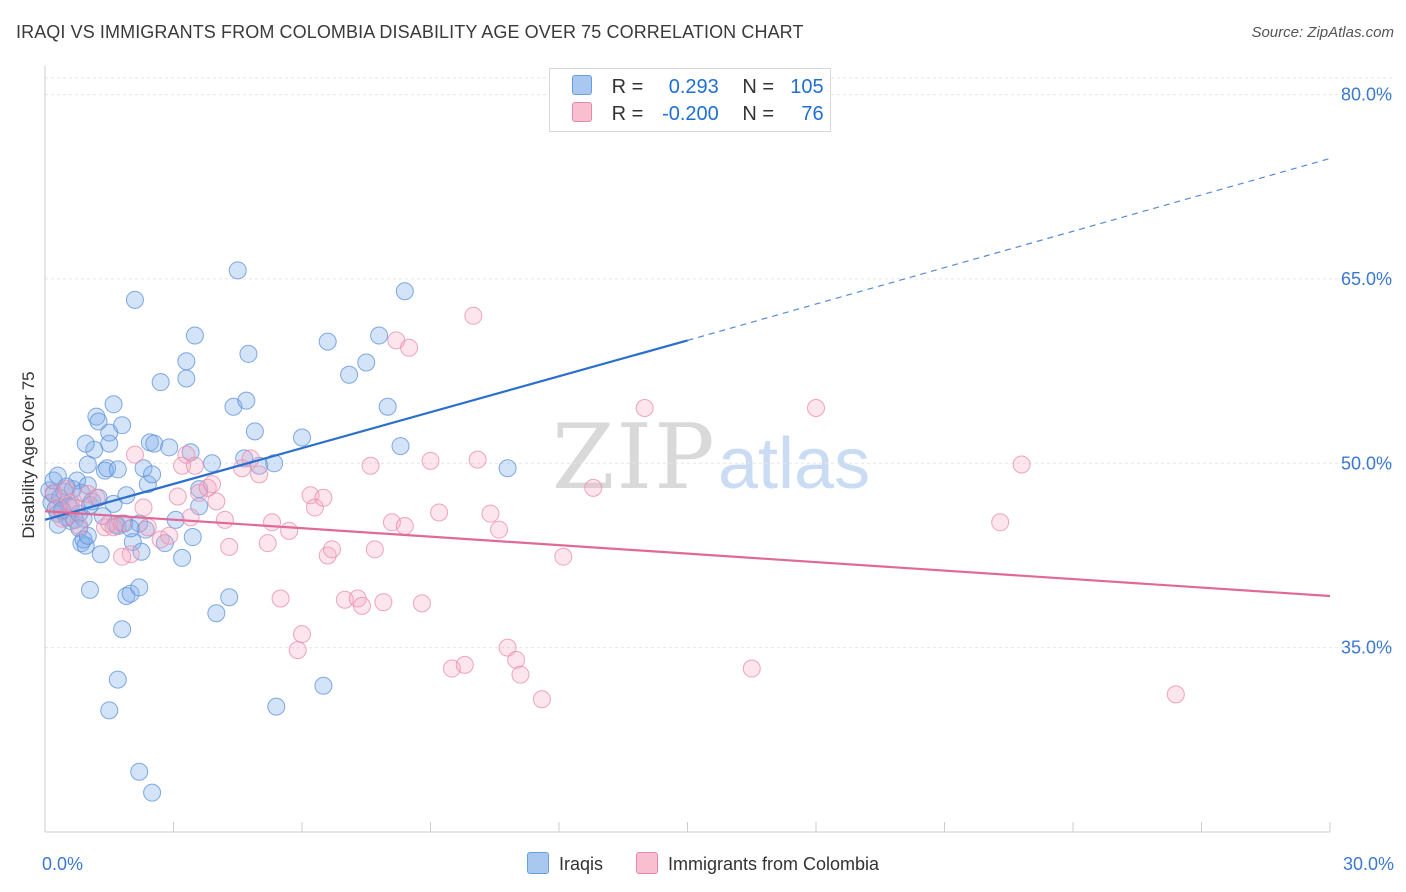 The height and width of the screenshot is (892, 1406). What do you see at coordinates (794, 464) in the screenshot?
I see `watermark-atlas: atlas` at bounding box center [794, 464].